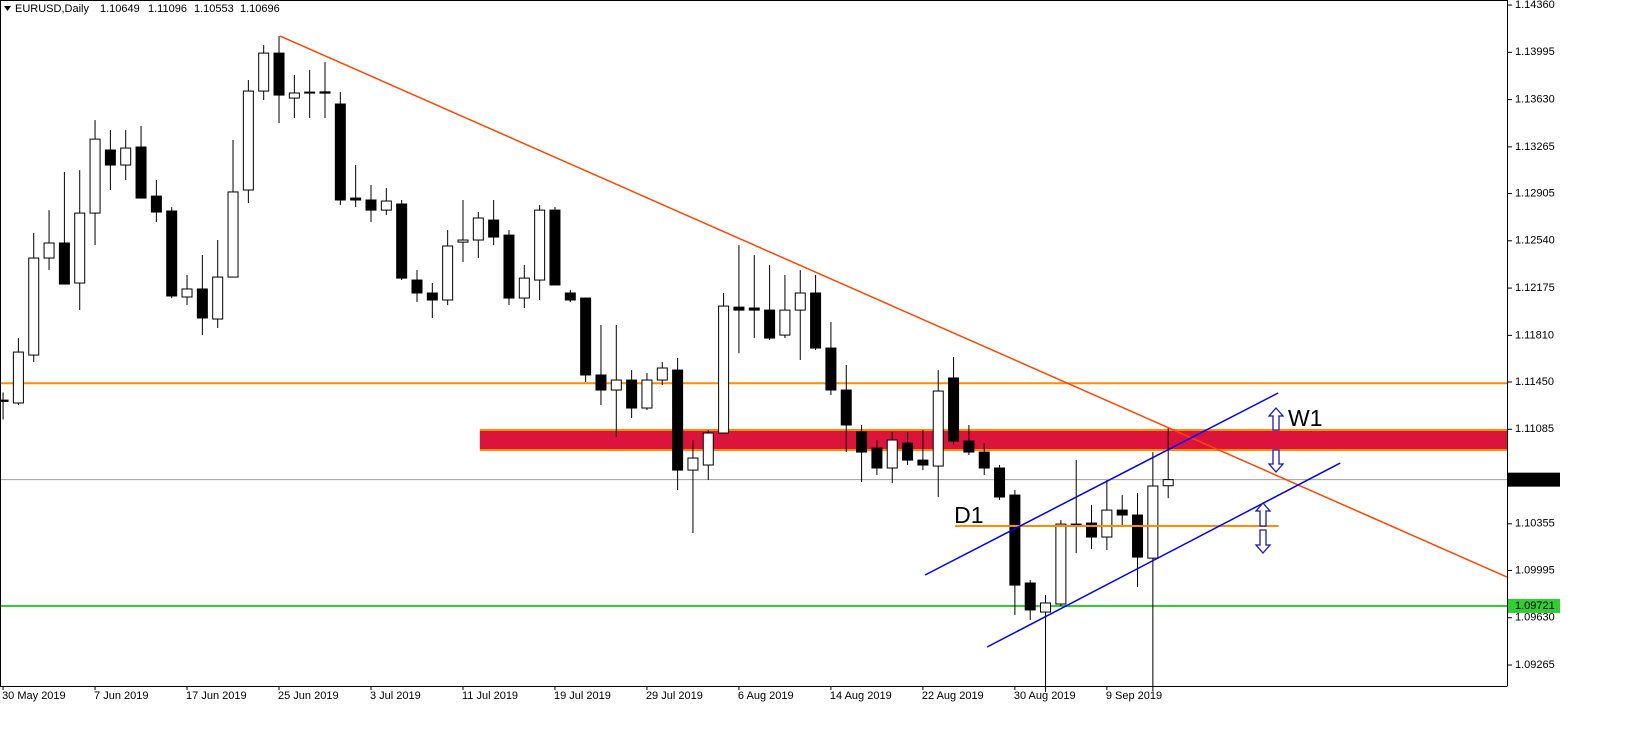 The width and height of the screenshot is (1633, 734). Describe the element at coordinates (582, 696) in the screenshot. I see `x-tick-label: 19 Jul 2019` at that location.